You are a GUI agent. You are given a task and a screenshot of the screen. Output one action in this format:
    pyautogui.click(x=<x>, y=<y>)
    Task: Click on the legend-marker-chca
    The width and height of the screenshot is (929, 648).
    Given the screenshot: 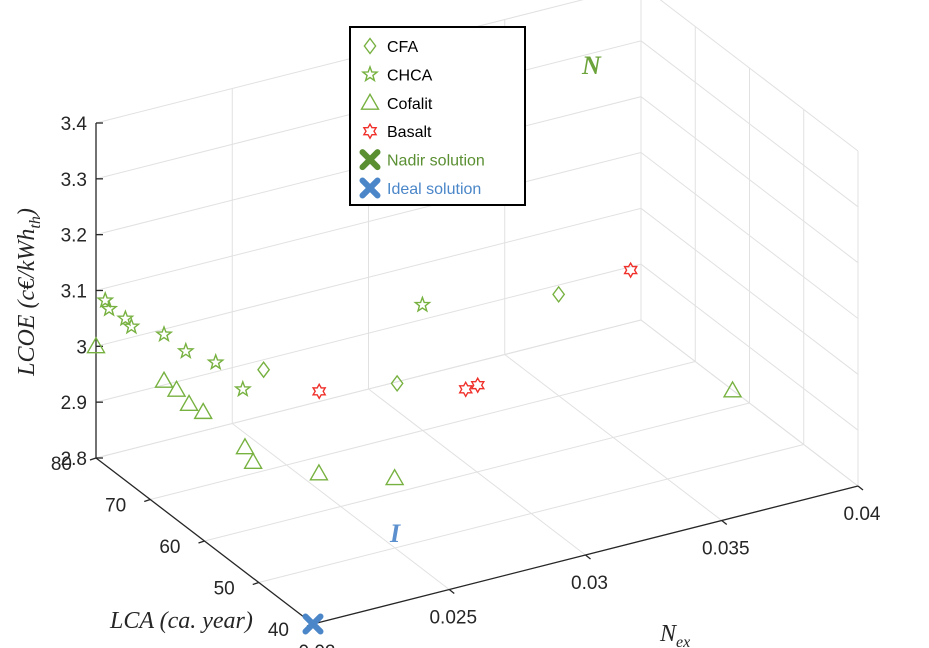 What is the action you would take?
    pyautogui.click(x=370, y=73)
    